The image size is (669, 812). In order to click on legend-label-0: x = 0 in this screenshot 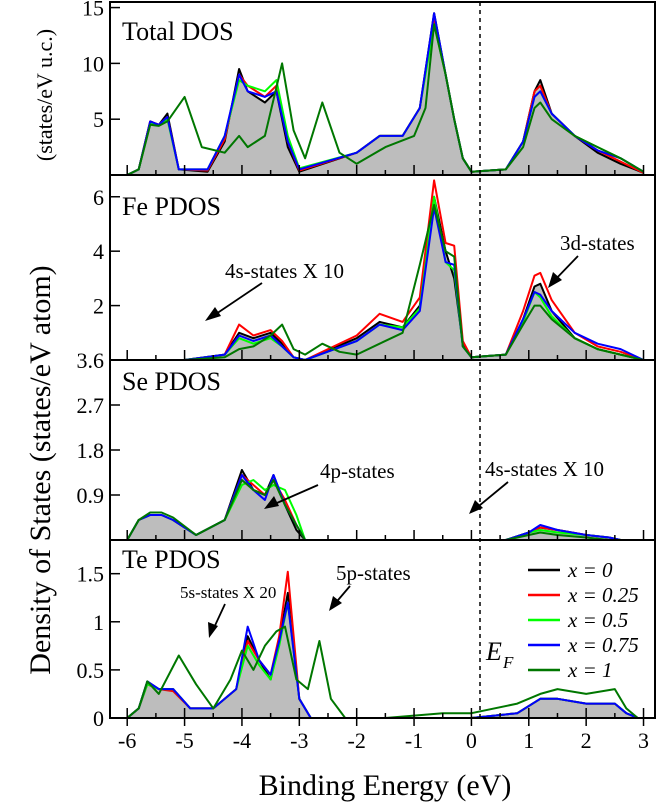, I will do `click(590, 570)`.